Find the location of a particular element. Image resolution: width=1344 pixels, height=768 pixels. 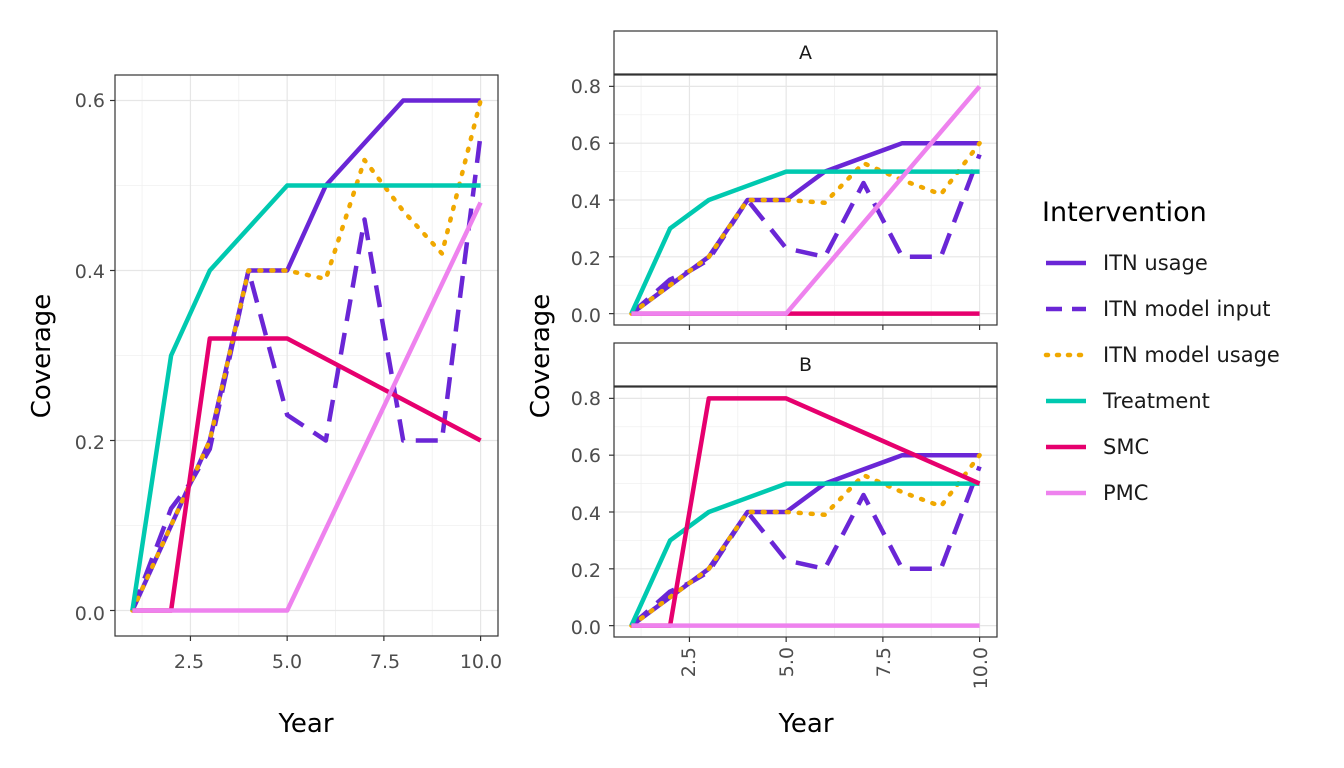

legend-label: Treatment is located at coordinates (1156, 401).